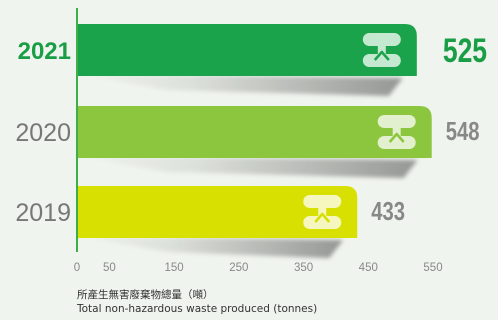  I want to click on bar-2020, so click(254, 132).